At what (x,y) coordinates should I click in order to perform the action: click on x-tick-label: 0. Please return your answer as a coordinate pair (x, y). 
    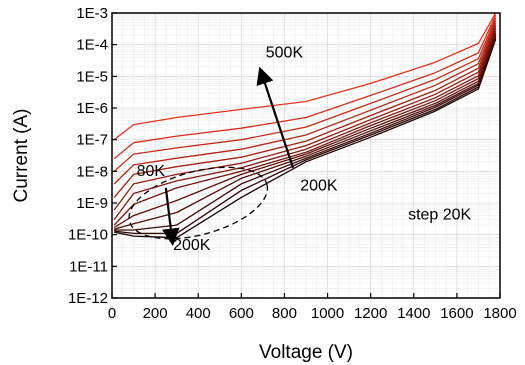
    Looking at the image, I should click on (112, 313).